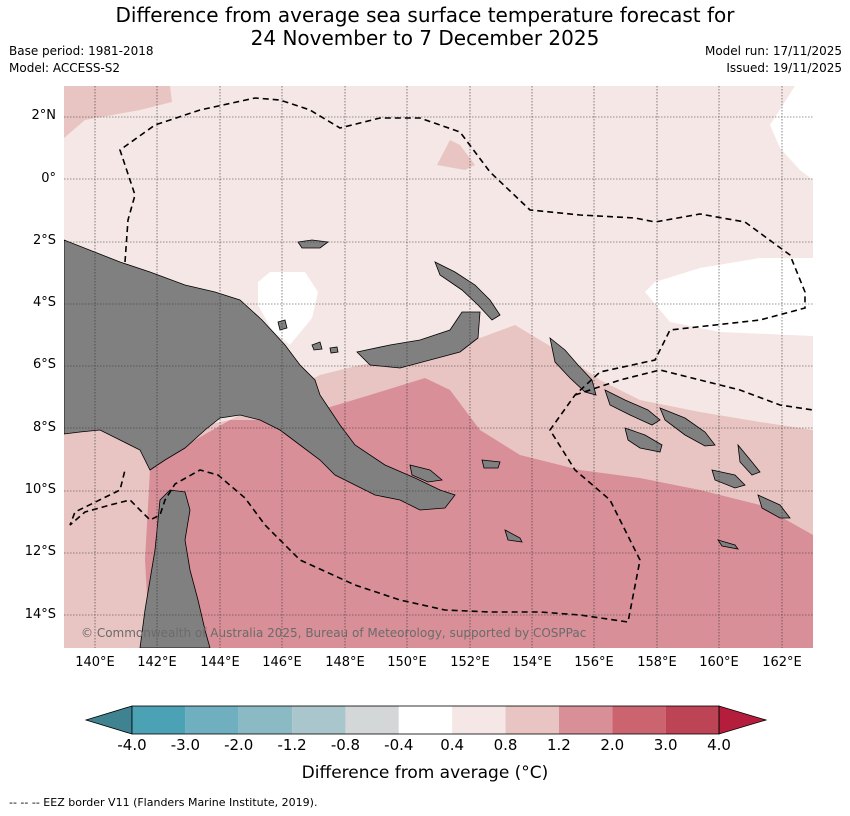  Describe the element at coordinates (784, 68) in the screenshot. I see `issued-date: Issued: 19/11/2025` at that location.